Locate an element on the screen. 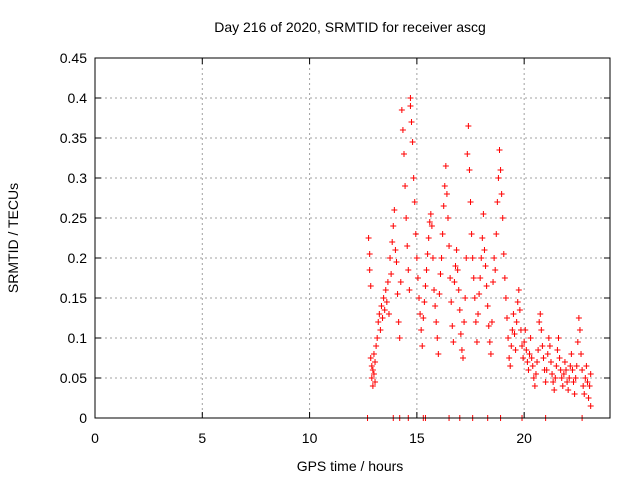  y-tick-label: 0.4 is located at coordinates (78, 98).